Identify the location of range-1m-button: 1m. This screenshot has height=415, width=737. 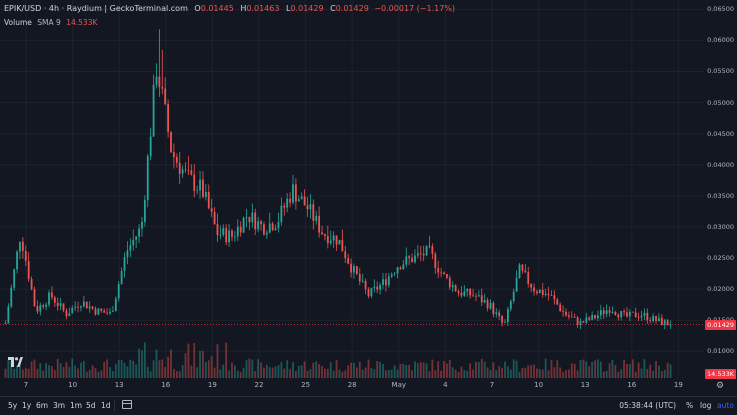
(76, 405).